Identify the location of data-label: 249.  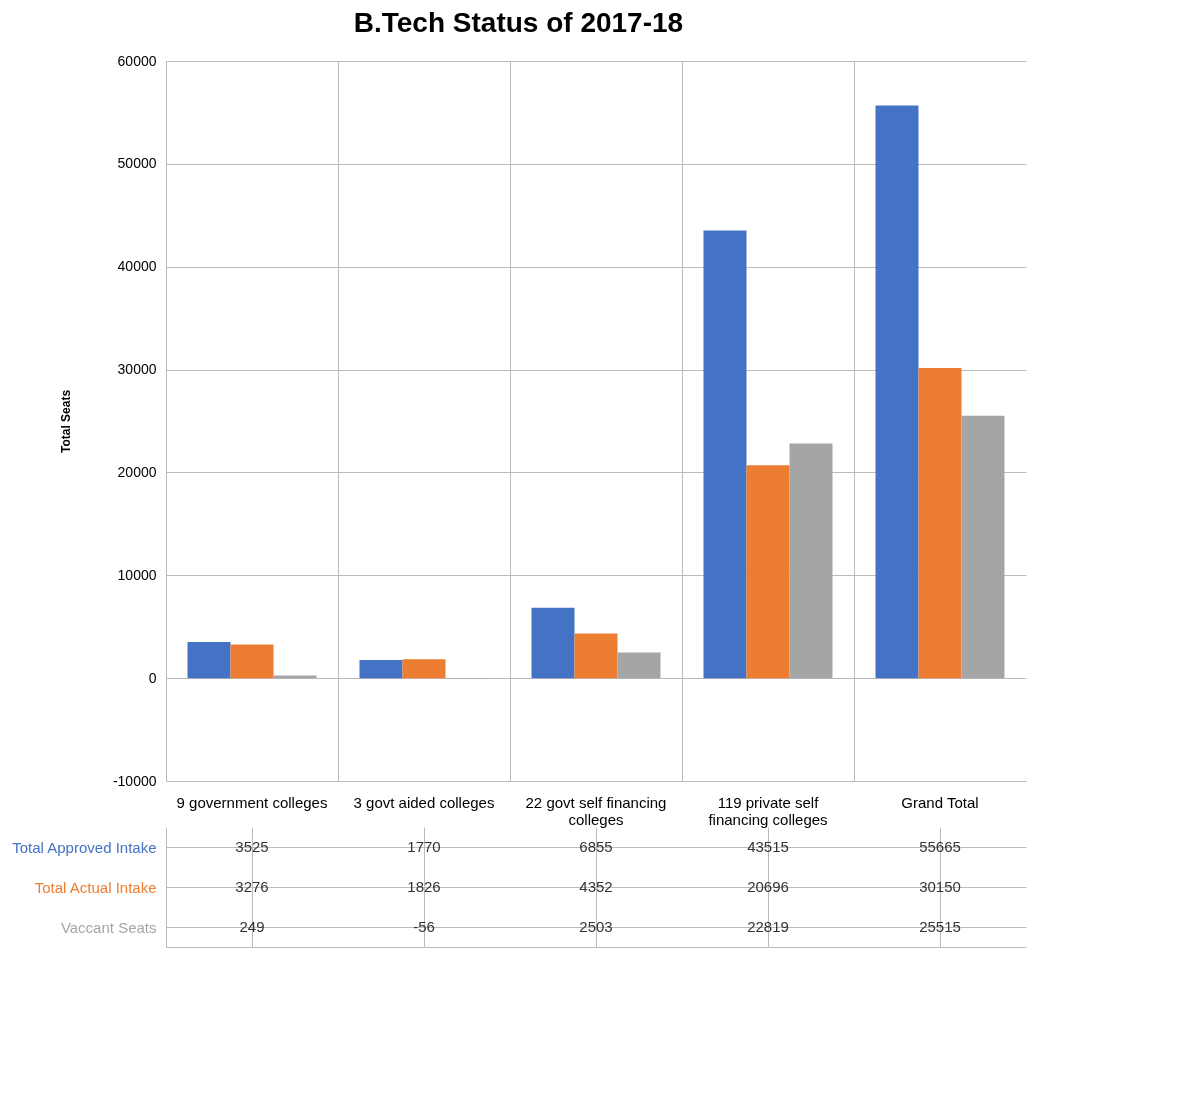
(252, 926).